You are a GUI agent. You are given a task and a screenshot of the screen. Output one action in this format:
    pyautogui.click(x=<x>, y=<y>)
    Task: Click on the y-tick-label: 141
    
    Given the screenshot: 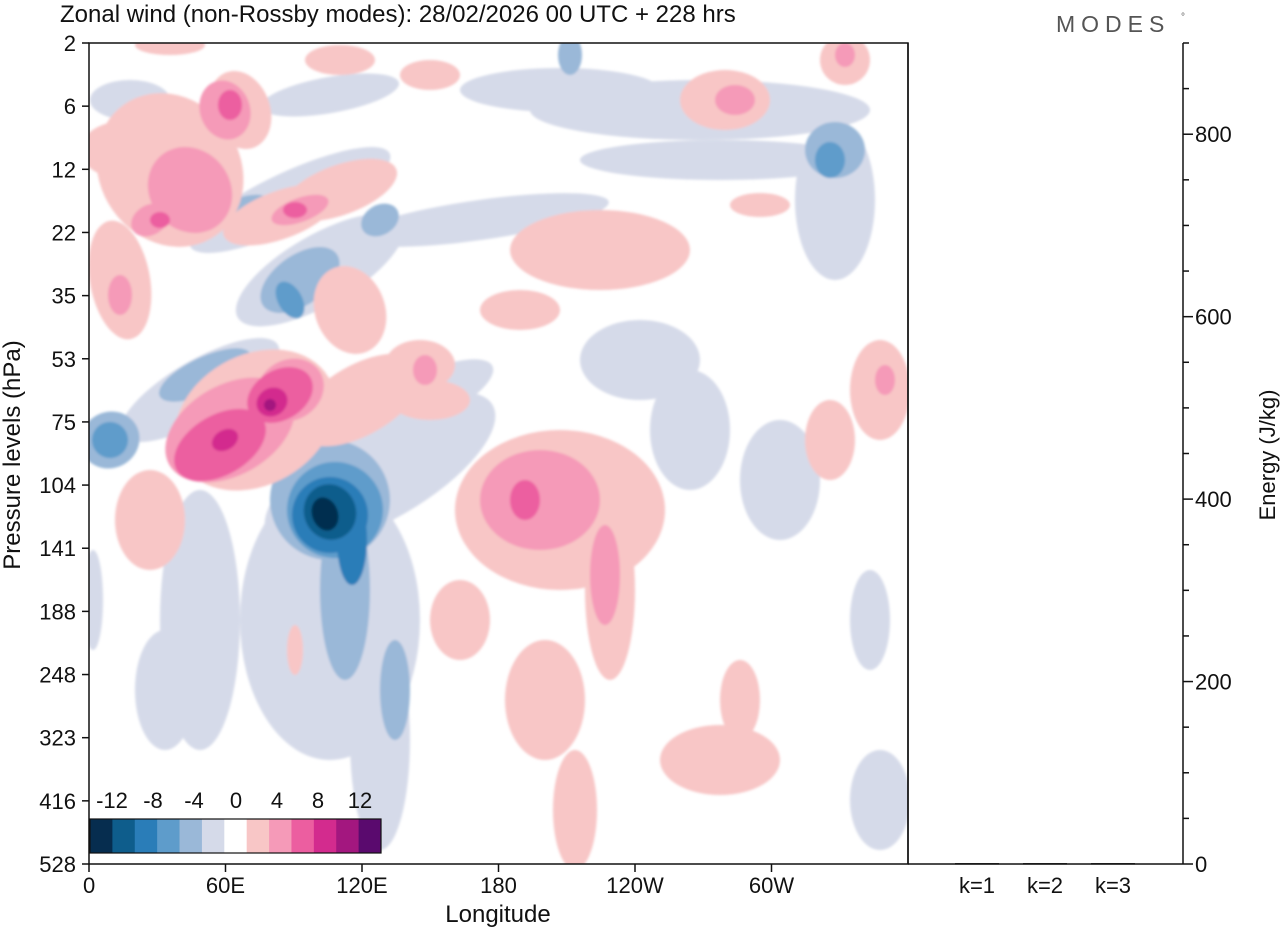 What is the action you would take?
    pyautogui.click(x=57, y=548)
    